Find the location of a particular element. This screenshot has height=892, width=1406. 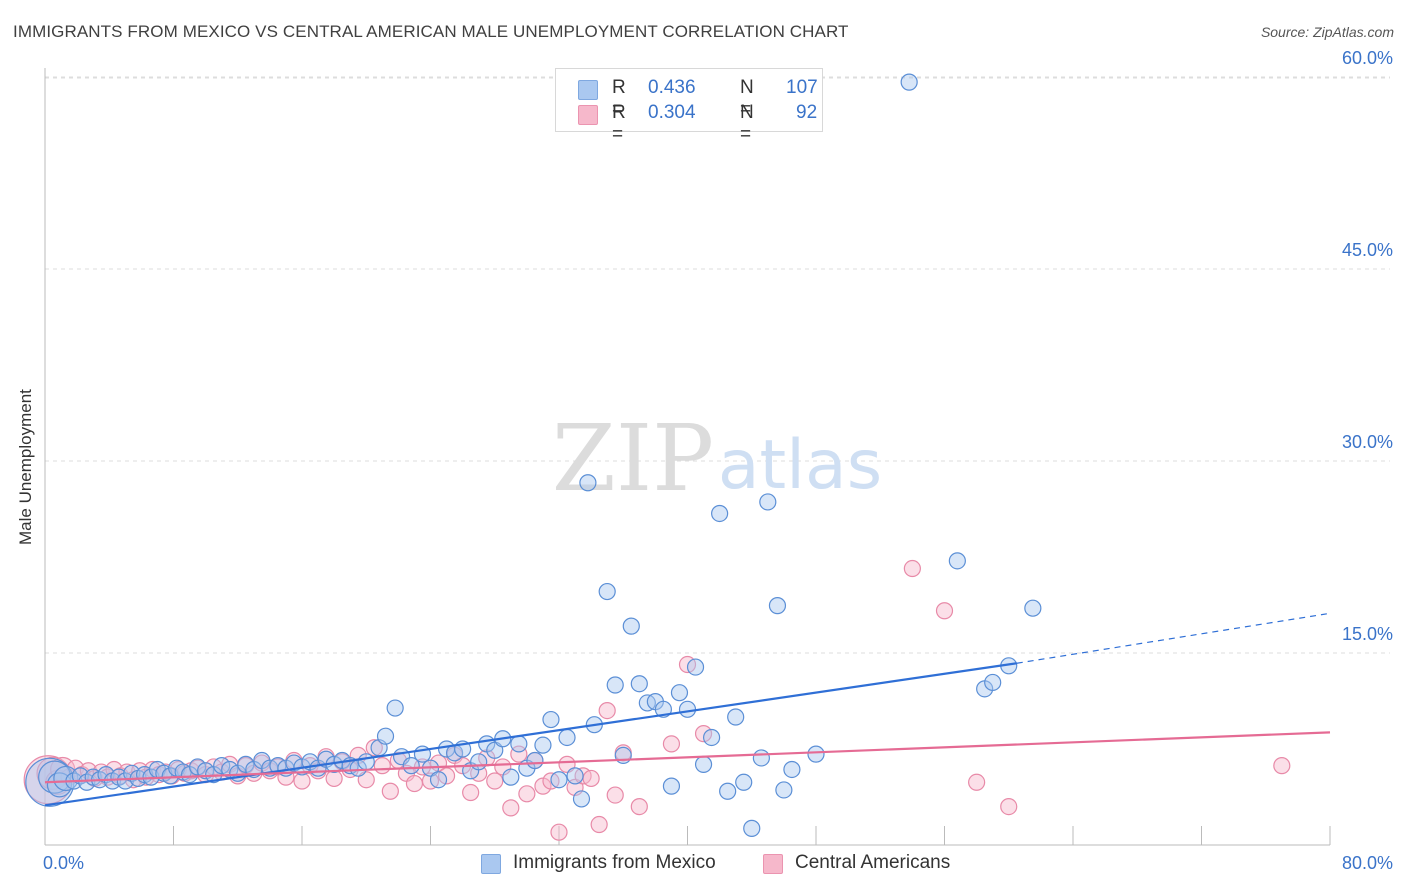

bottom-legend-label: Central Americans is located at coordinates (873, 862).